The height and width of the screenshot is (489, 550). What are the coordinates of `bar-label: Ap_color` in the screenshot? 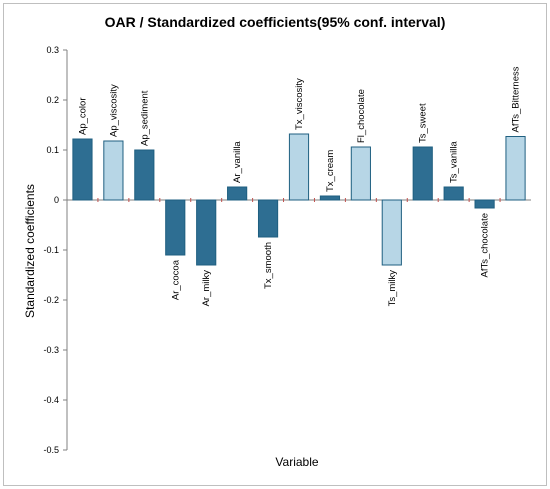 It's located at (82, 117).